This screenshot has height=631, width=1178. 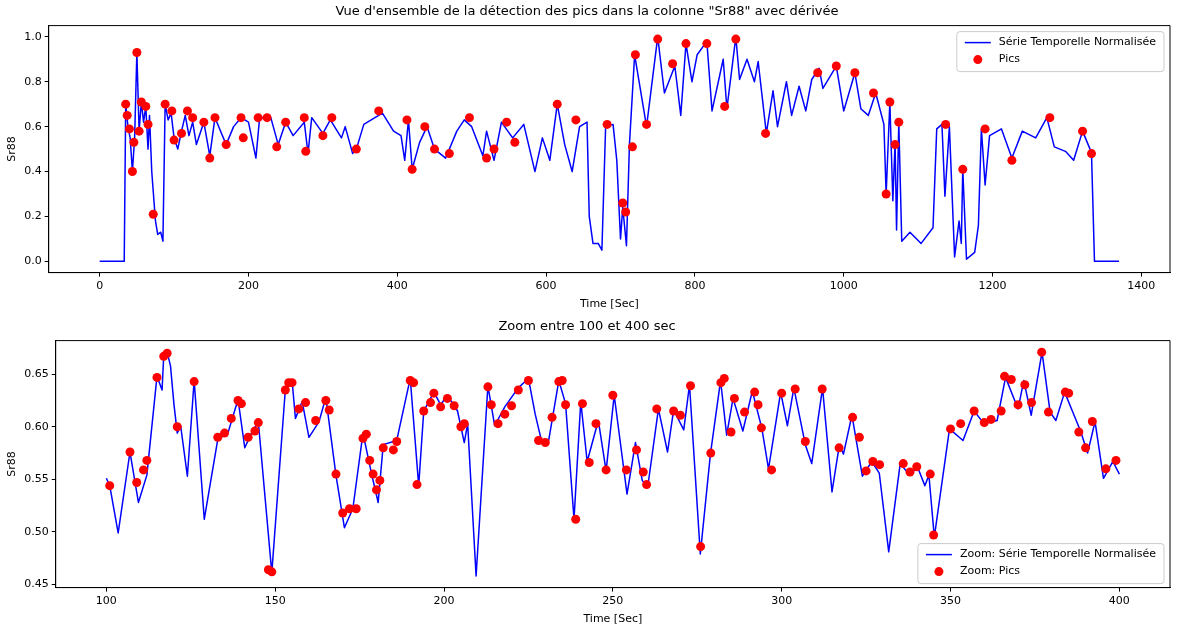 What do you see at coordinates (33, 261) in the screenshot?
I see `y-tick-label: 0.0` at bounding box center [33, 261].